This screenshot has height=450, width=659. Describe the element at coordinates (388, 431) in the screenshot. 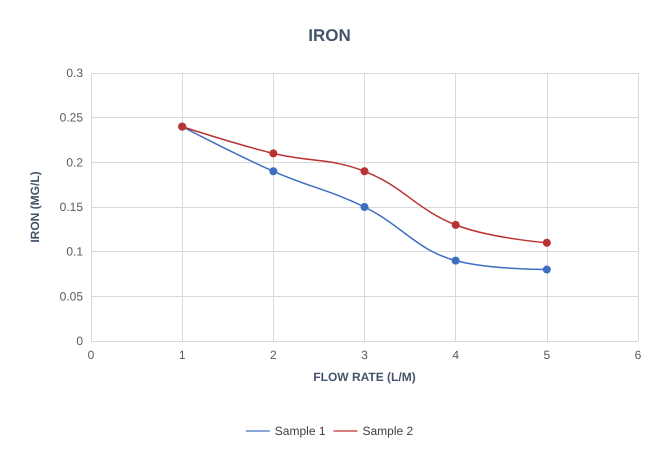

I see `legend-label: Sample 2` at that location.